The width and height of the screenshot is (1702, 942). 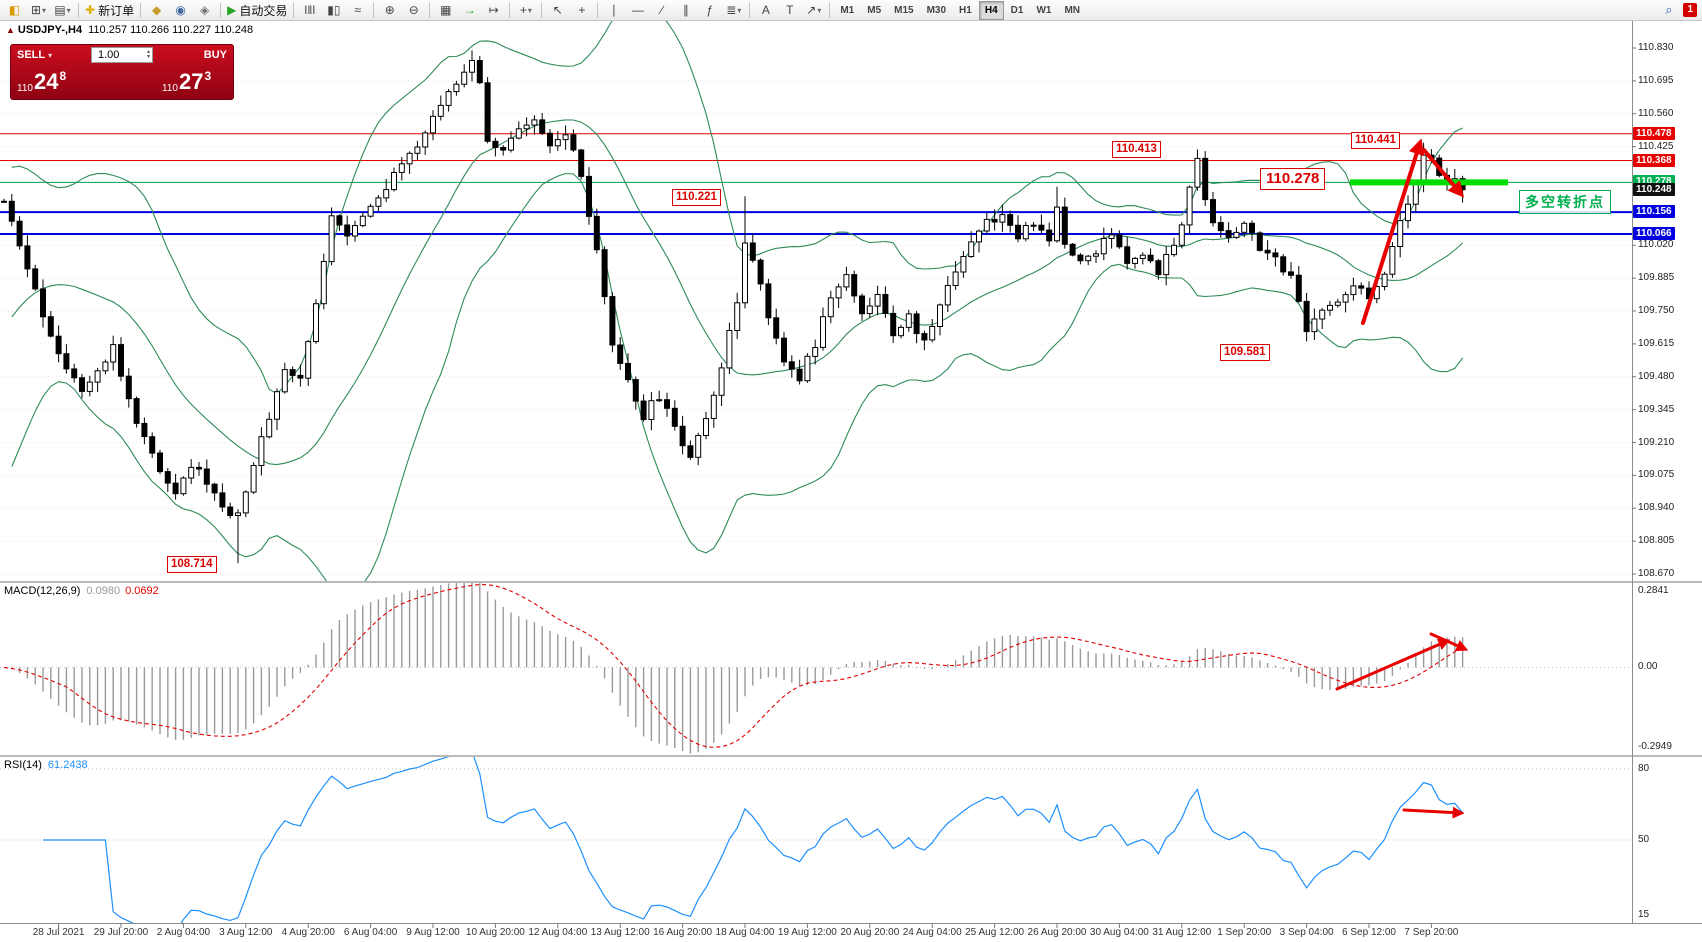 What do you see at coordinates (1669, 9) in the screenshot?
I see `search-icon: ⌕` at bounding box center [1669, 9].